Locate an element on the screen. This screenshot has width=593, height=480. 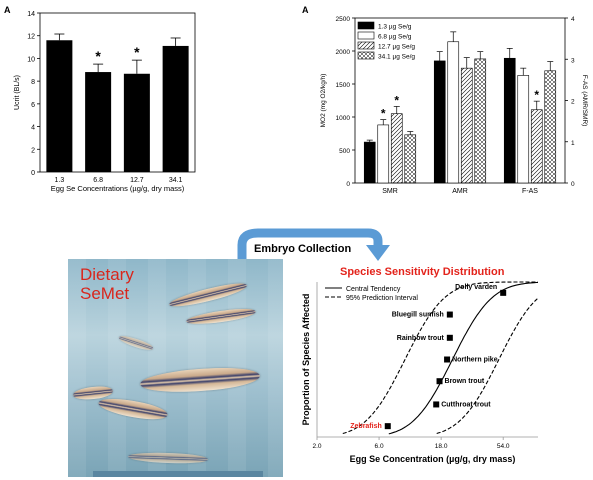
x-tick-label: F-AS is located at coordinates (530, 191).